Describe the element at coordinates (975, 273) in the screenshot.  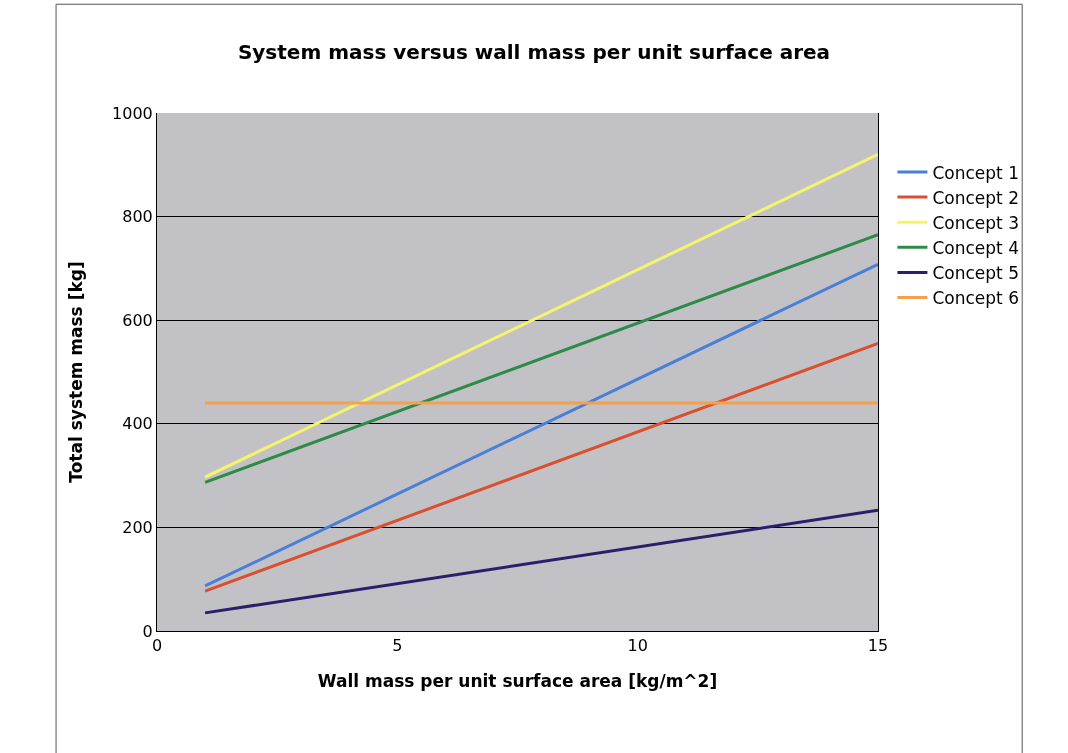
I see `legend-label: Concept 5` at that location.